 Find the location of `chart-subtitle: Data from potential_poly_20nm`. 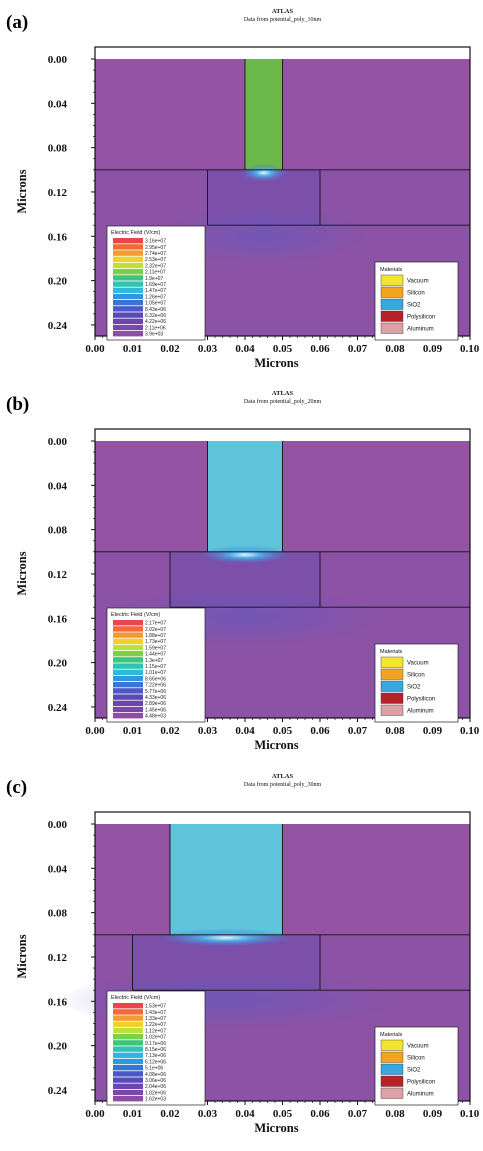

chart-subtitle: Data from potential_poly_20nm is located at coordinates (283, 401).